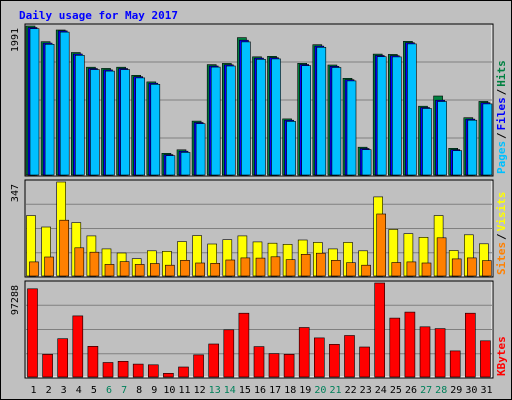 This screenshot has width=512, height=400. What do you see at coordinates (320, 390) in the screenshot?
I see `x-tick-label-20: 20` at bounding box center [320, 390].